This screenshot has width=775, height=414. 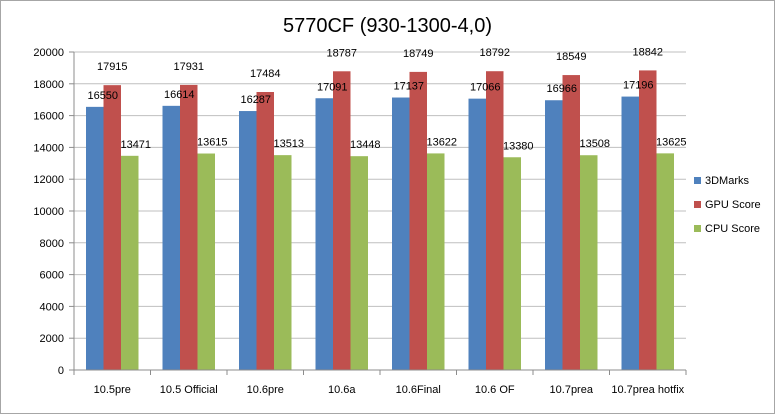 What do you see at coordinates (255, 100) in the screenshot?
I see `data-label-3dmarks-2: 16287` at bounding box center [255, 100].